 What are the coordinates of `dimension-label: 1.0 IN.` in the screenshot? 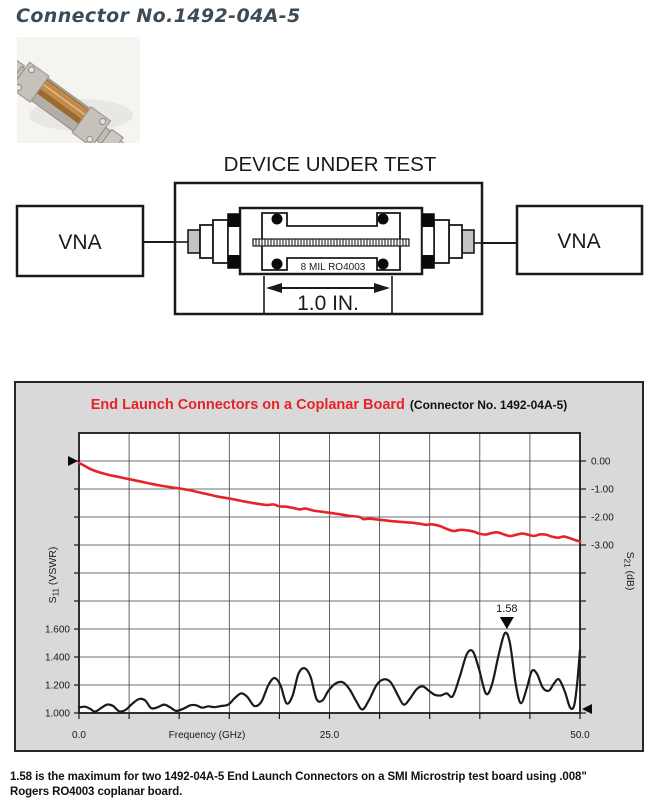 It's located at (328, 303).